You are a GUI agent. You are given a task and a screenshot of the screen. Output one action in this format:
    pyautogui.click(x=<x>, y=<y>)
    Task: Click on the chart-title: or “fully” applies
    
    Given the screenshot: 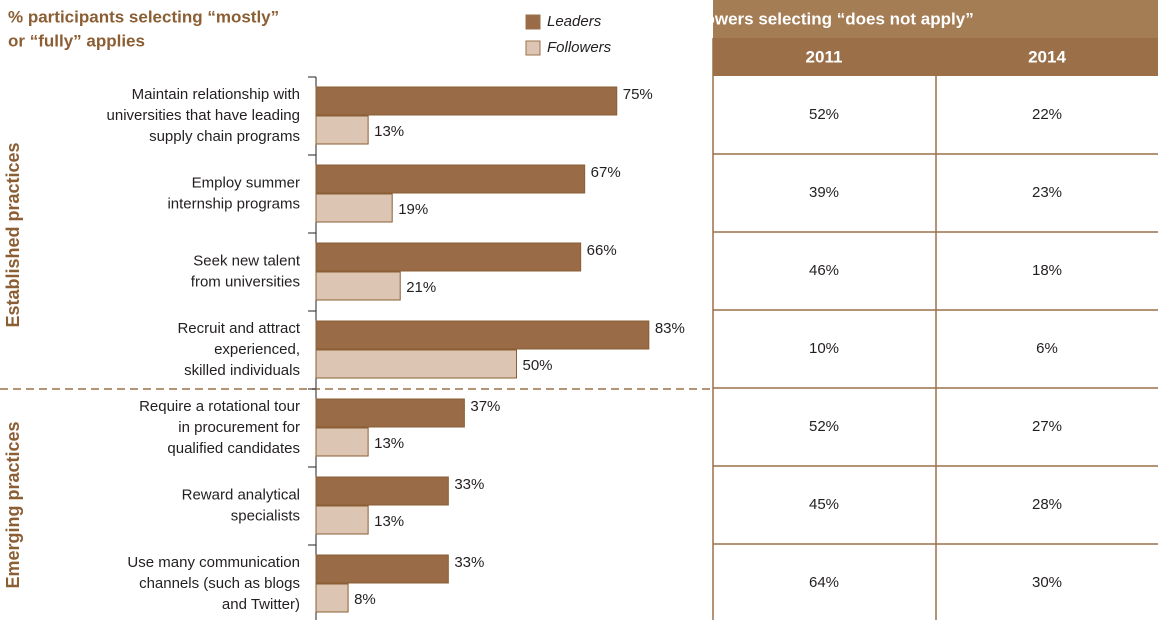 What is the action you would take?
    pyautogui.click(x=76, y=40)
    